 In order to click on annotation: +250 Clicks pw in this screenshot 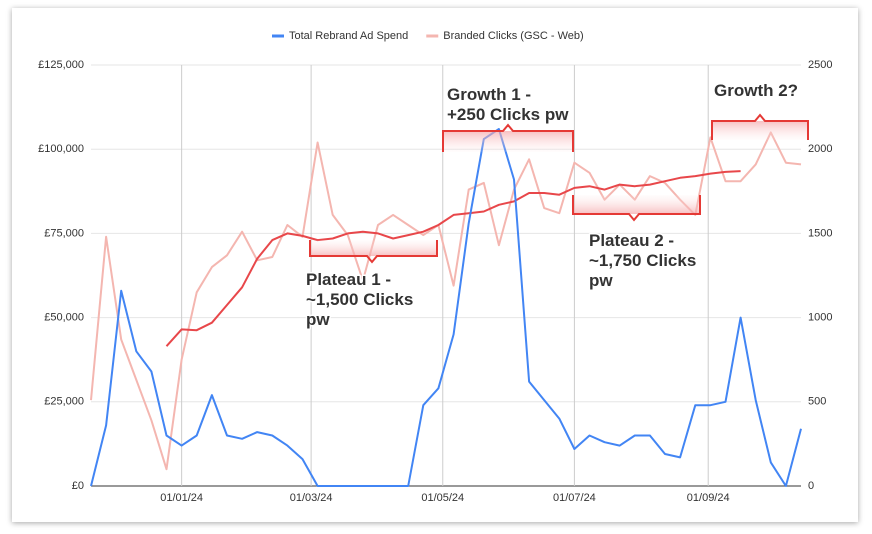, I will do `click(508, 114)`.